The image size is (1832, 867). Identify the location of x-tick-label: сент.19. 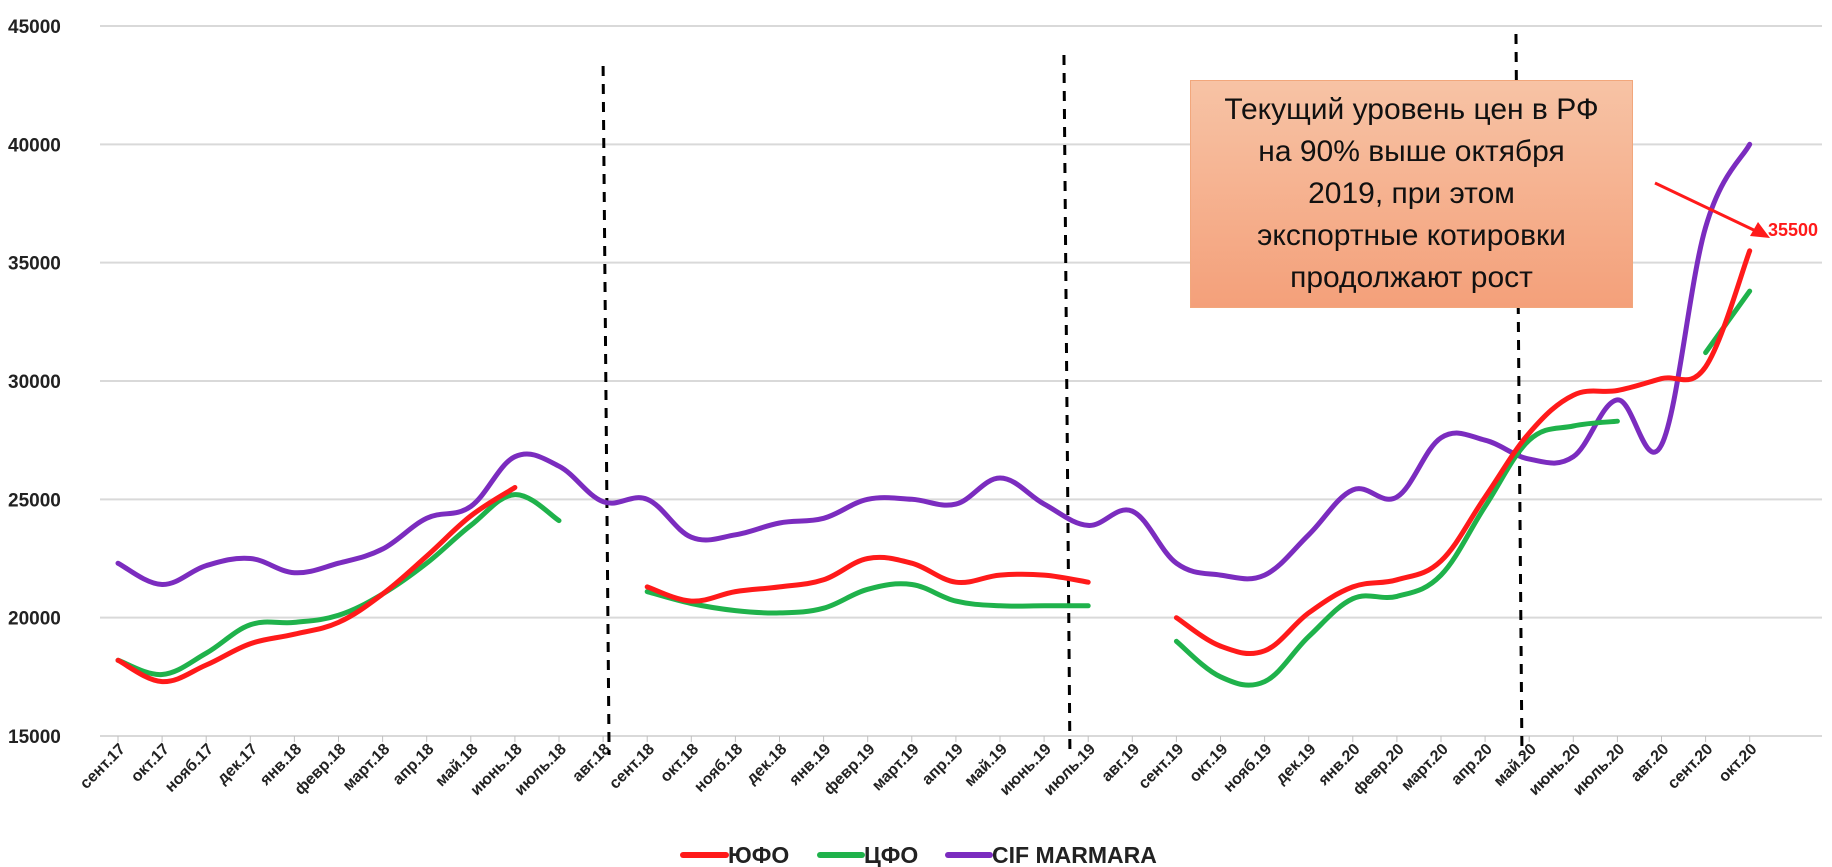
(1162, 767).